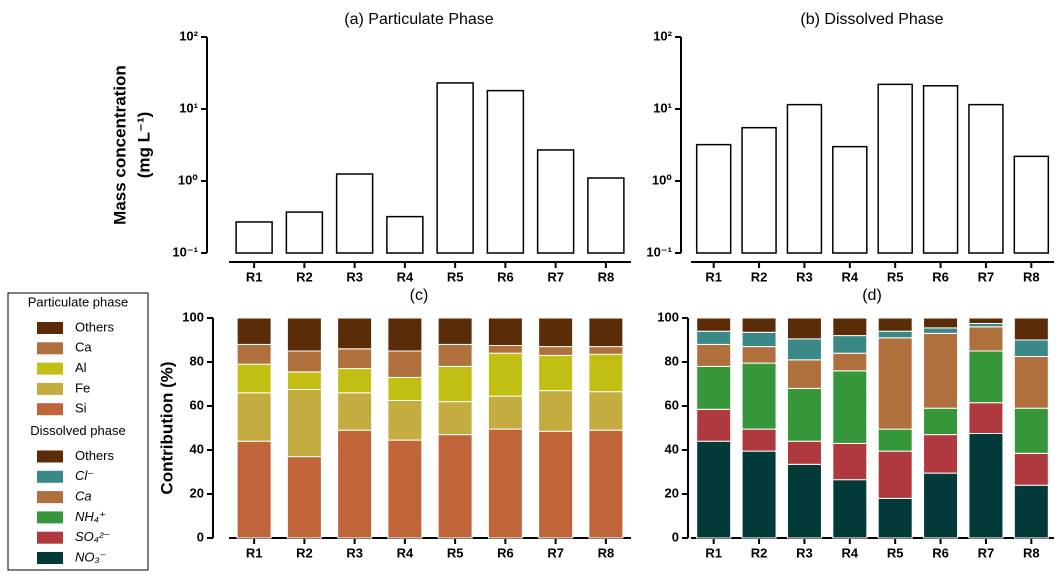 The image size is (1057, 575). What do you see at coordinates (95, 455) in the screenshot?
I see `legend-label: Others` at bounding box center [95, 455].